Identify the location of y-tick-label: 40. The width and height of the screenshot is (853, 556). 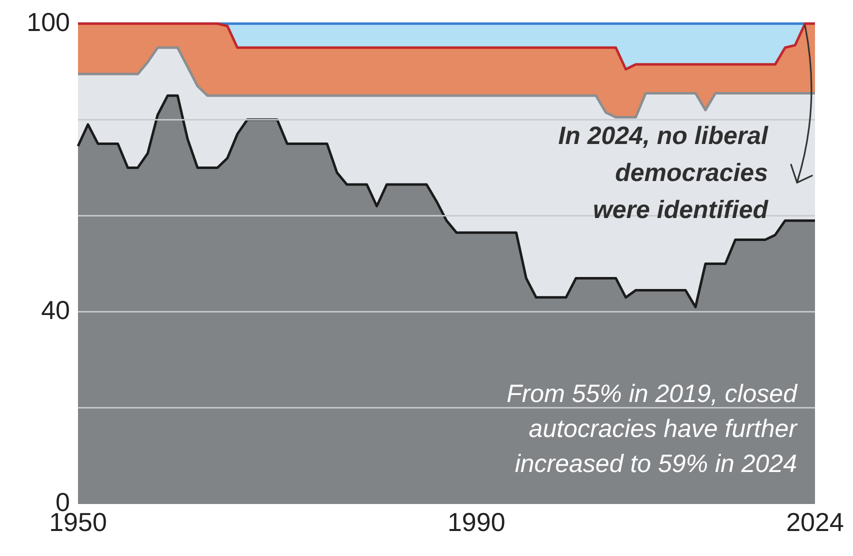
(55, 310).